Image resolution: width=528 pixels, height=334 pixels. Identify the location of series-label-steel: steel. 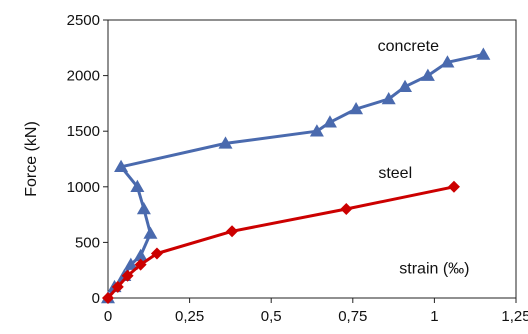
(395, 173).